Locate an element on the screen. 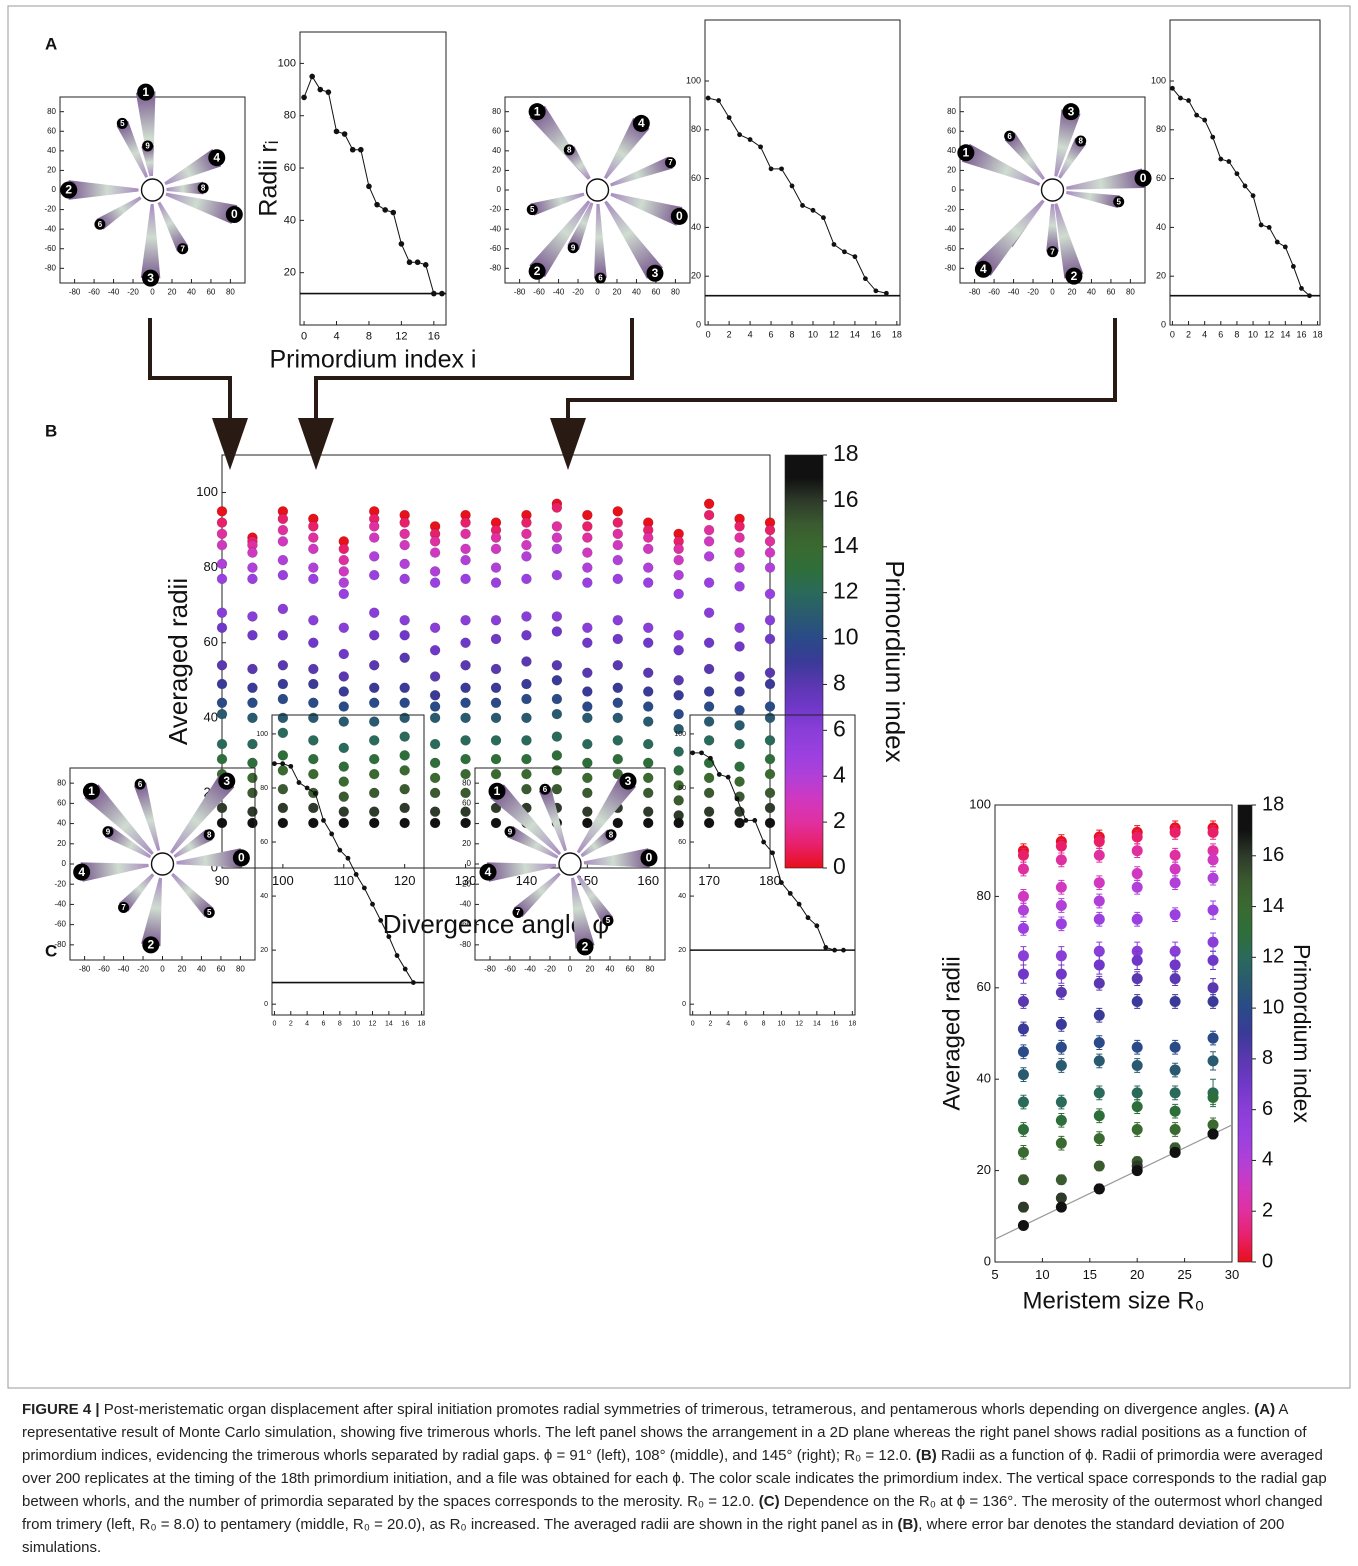  y-tick-label: -60 is located at coordinates (950, 248).